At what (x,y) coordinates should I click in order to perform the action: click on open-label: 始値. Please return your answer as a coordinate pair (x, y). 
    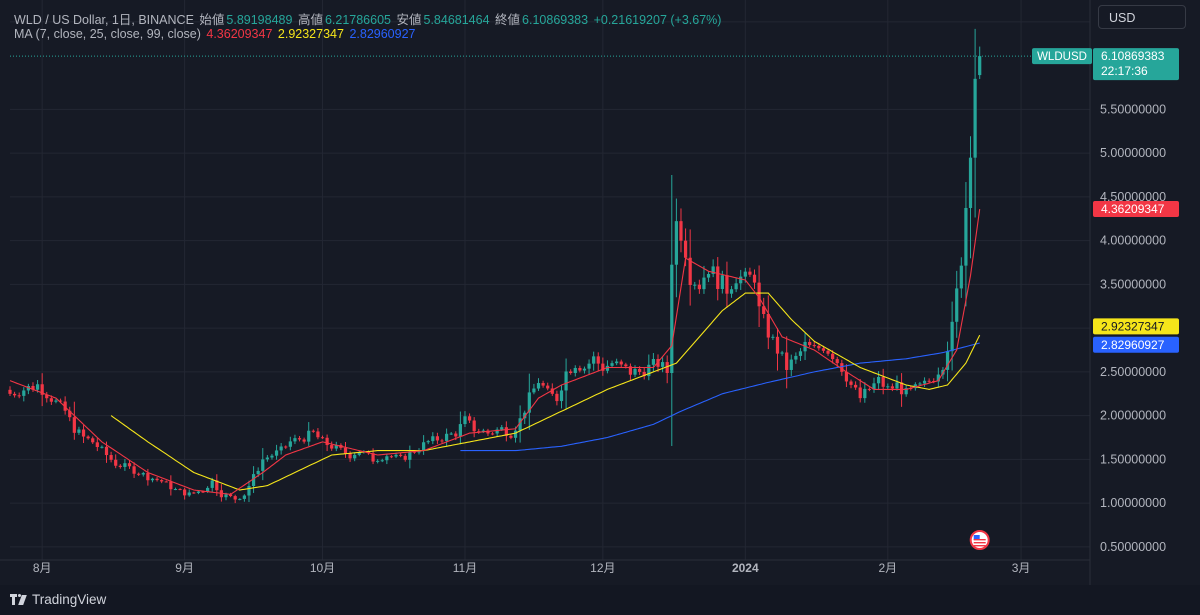
    Looking at the image, I should click on (212, 20).